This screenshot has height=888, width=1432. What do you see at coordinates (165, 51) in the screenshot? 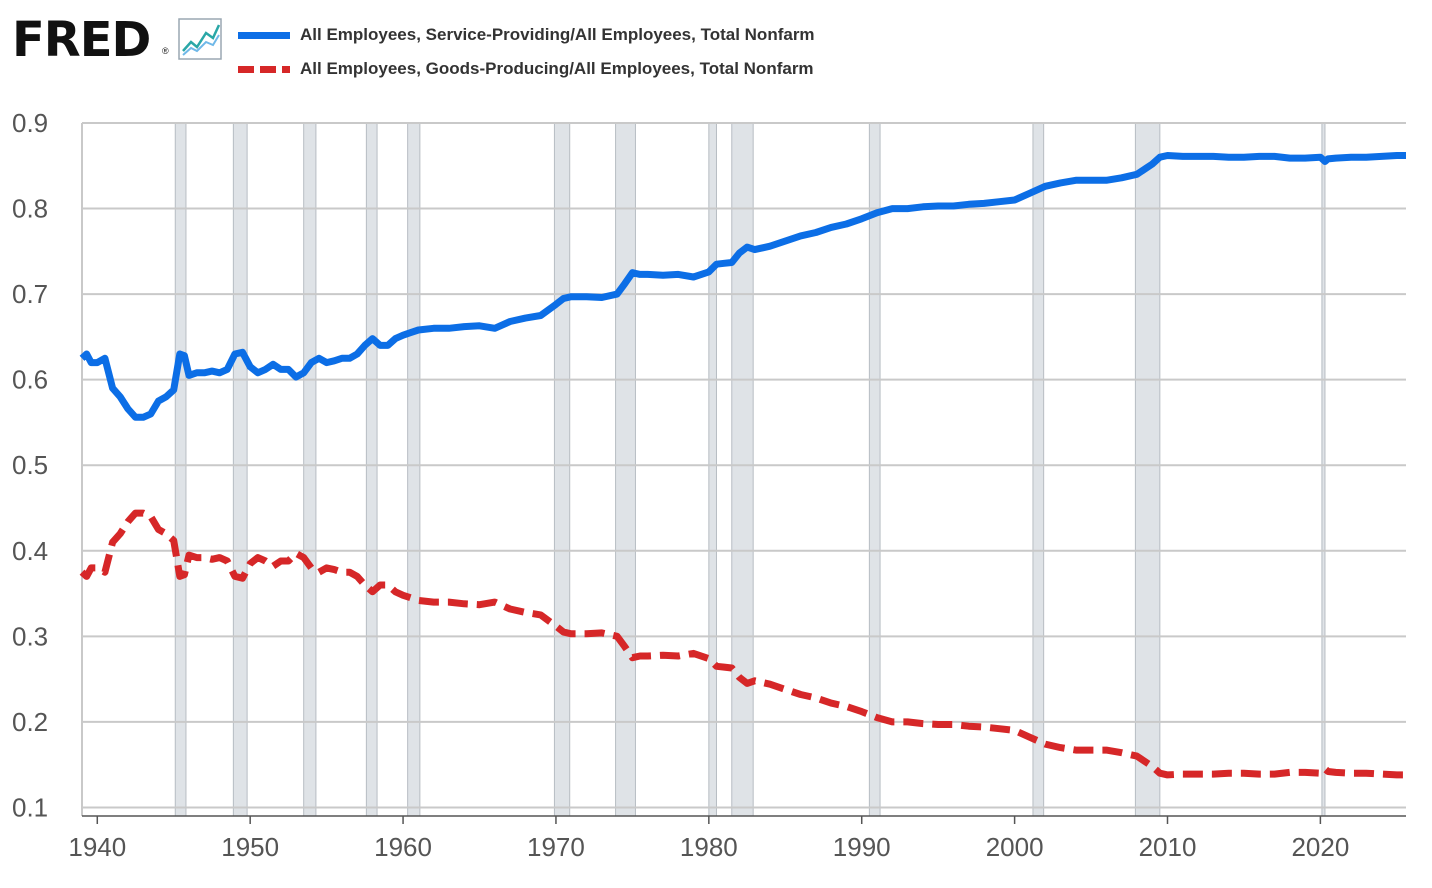
I see `registered-mark: ®` at bounding box center [165, 51].